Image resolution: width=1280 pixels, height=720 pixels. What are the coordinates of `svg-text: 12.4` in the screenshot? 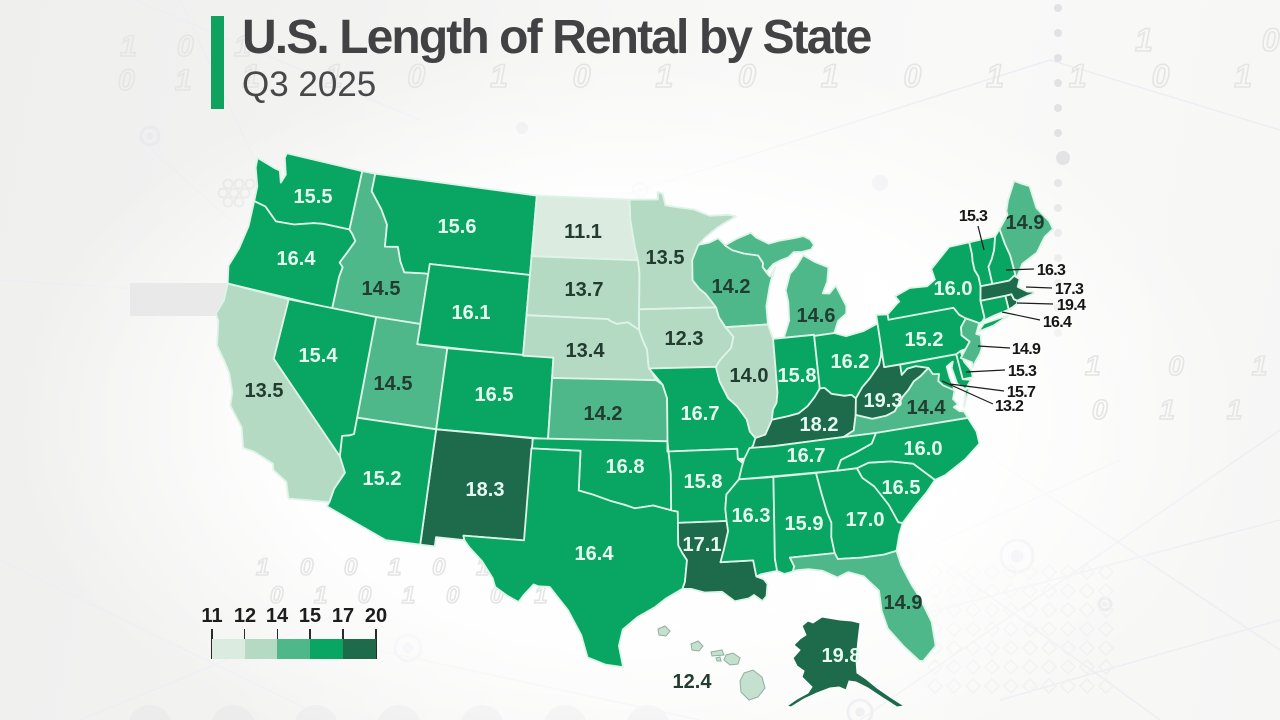 It's located at (693, 682).